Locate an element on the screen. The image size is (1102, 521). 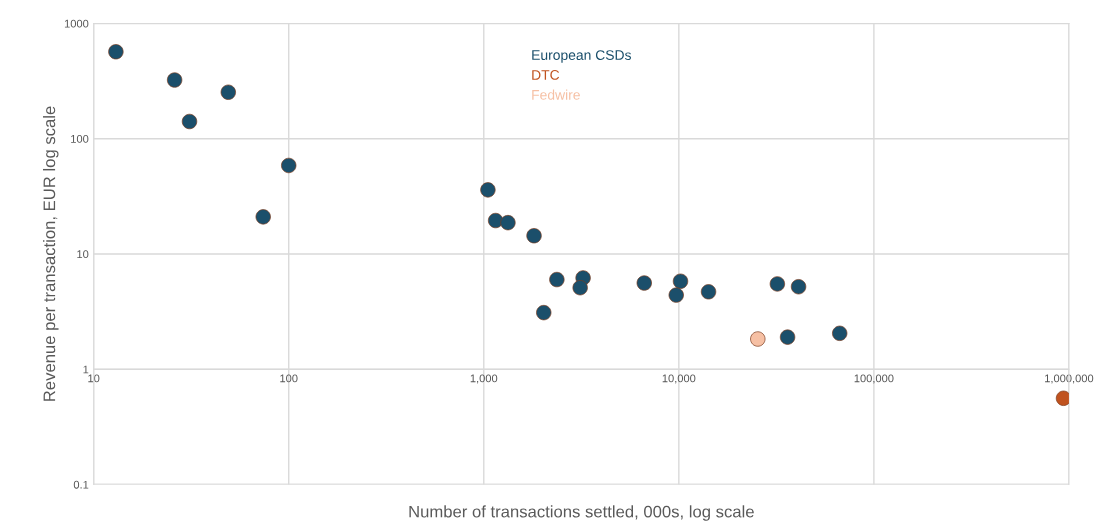
text: DTC is located at coordinates (546, 75).